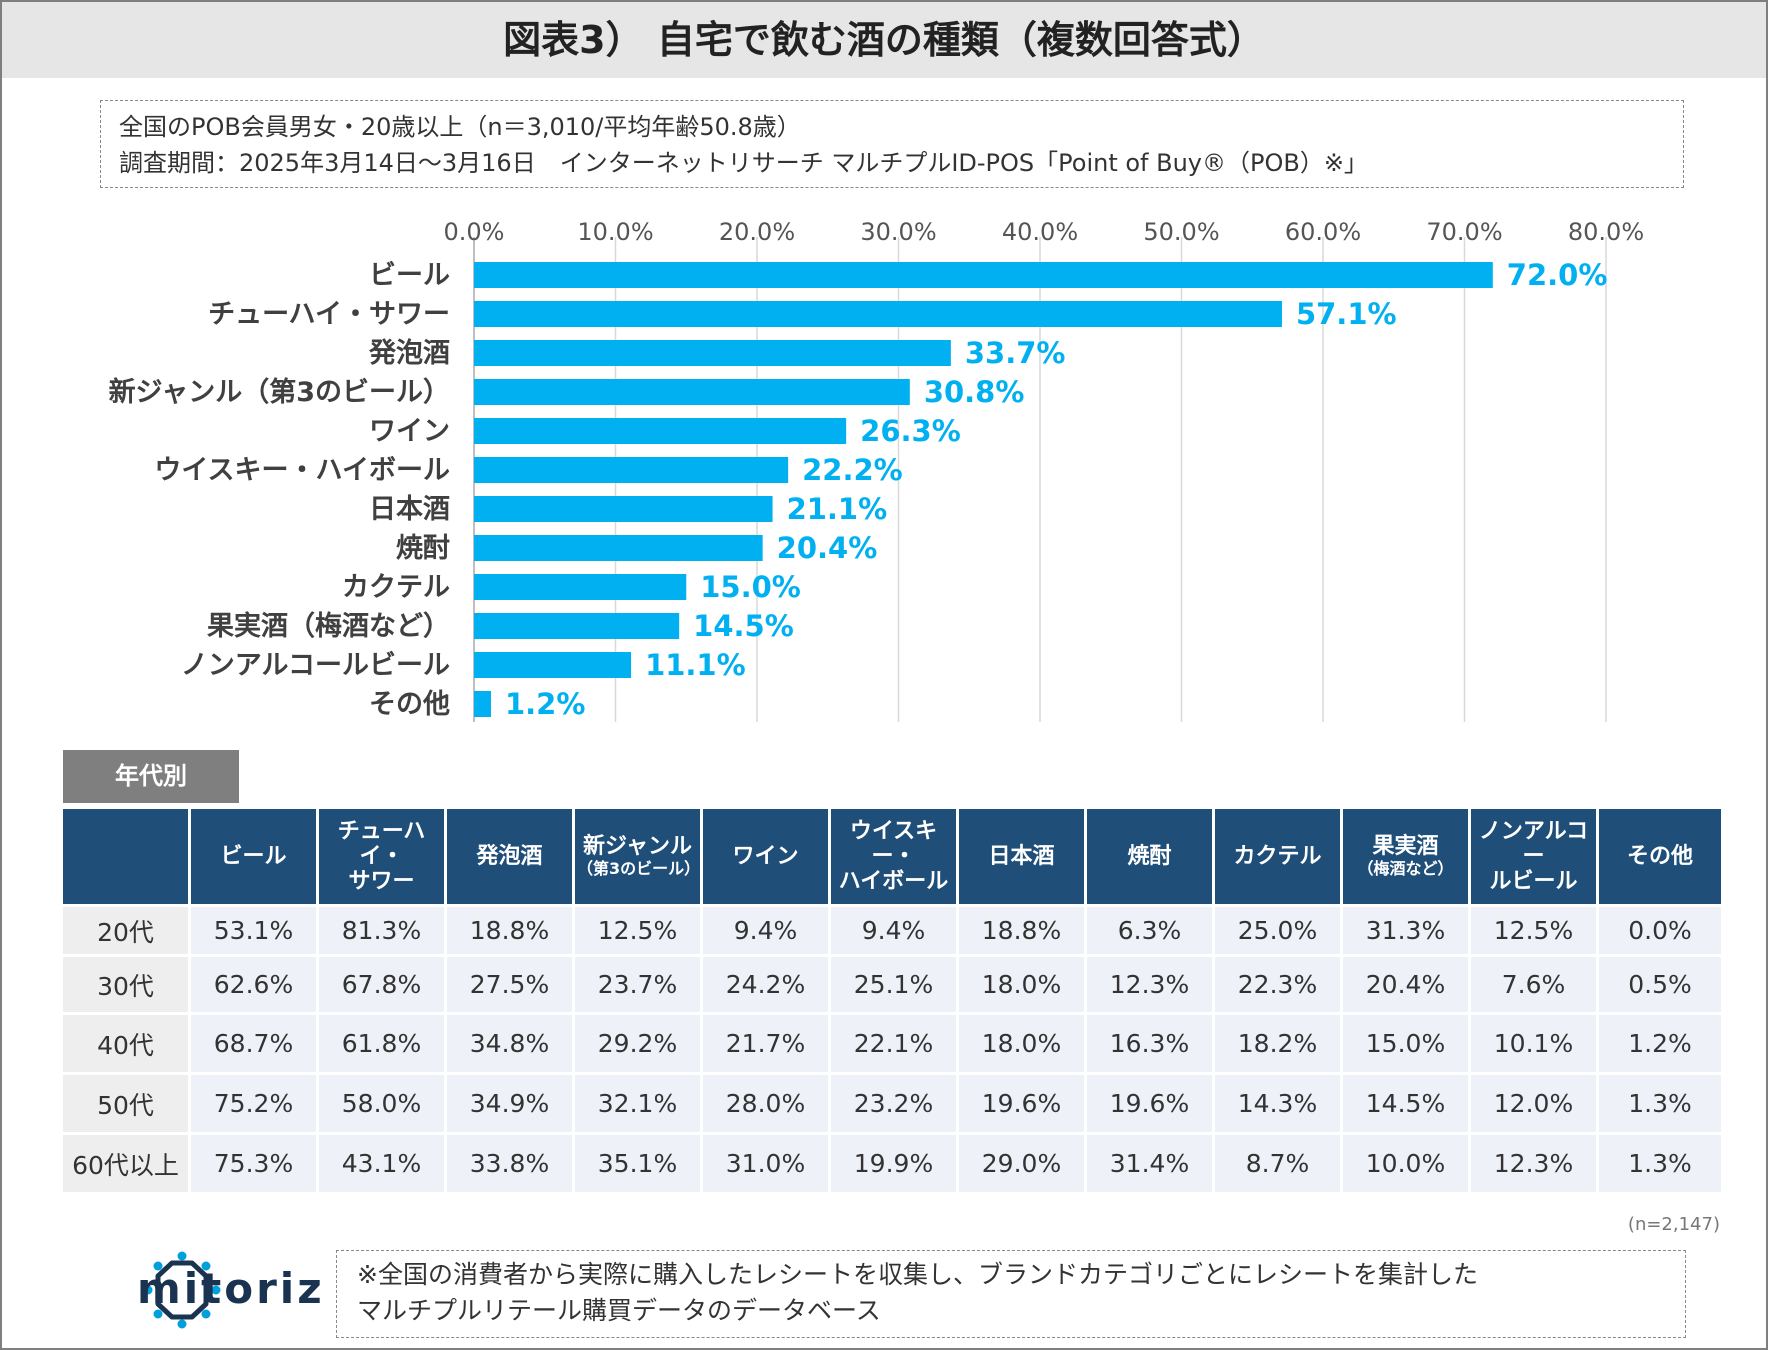  I want to click on table-cell: 10.0%, so click(1407, 1162).